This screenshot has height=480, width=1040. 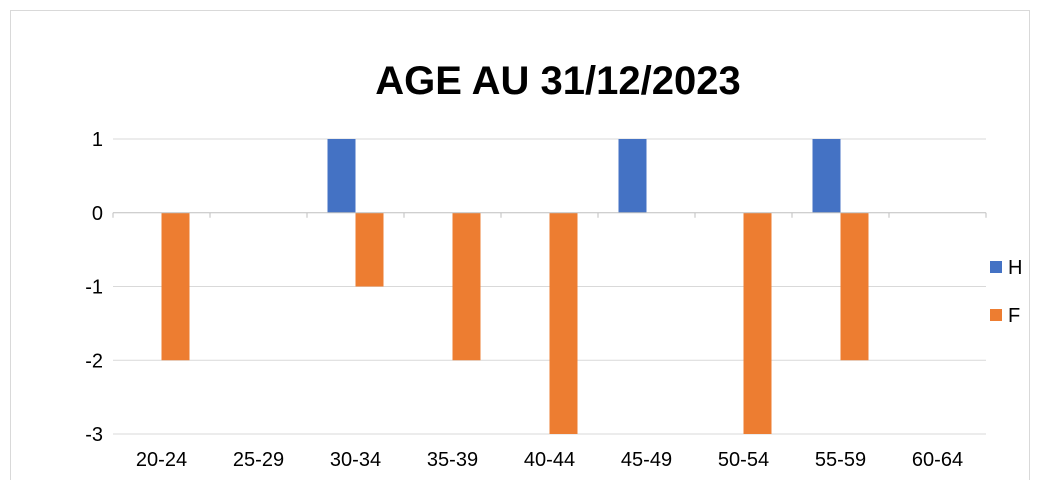 What do you see at coordinates (258, 460) in the screenshot?
I see `x-tick-label: 25-29` at bounding box center [258, 460].